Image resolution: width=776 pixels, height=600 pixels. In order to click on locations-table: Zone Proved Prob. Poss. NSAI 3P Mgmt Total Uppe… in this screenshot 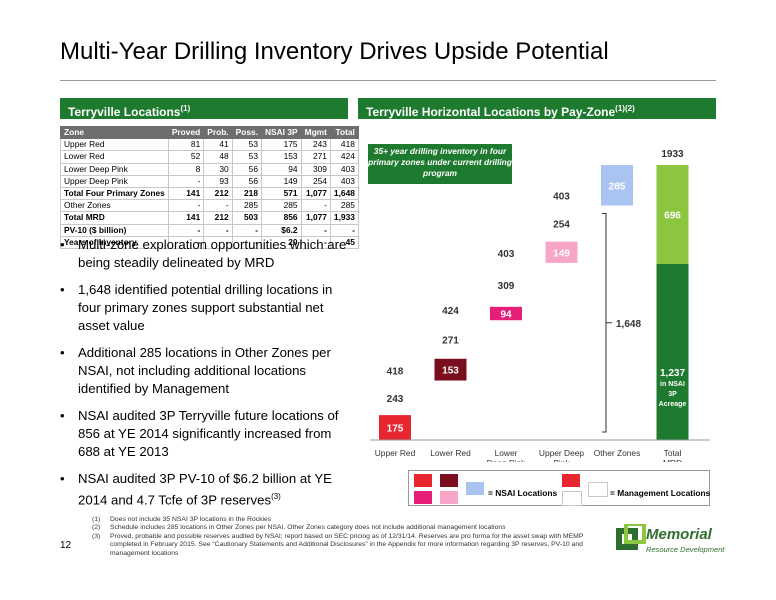, I will do `click(209, 187)`.